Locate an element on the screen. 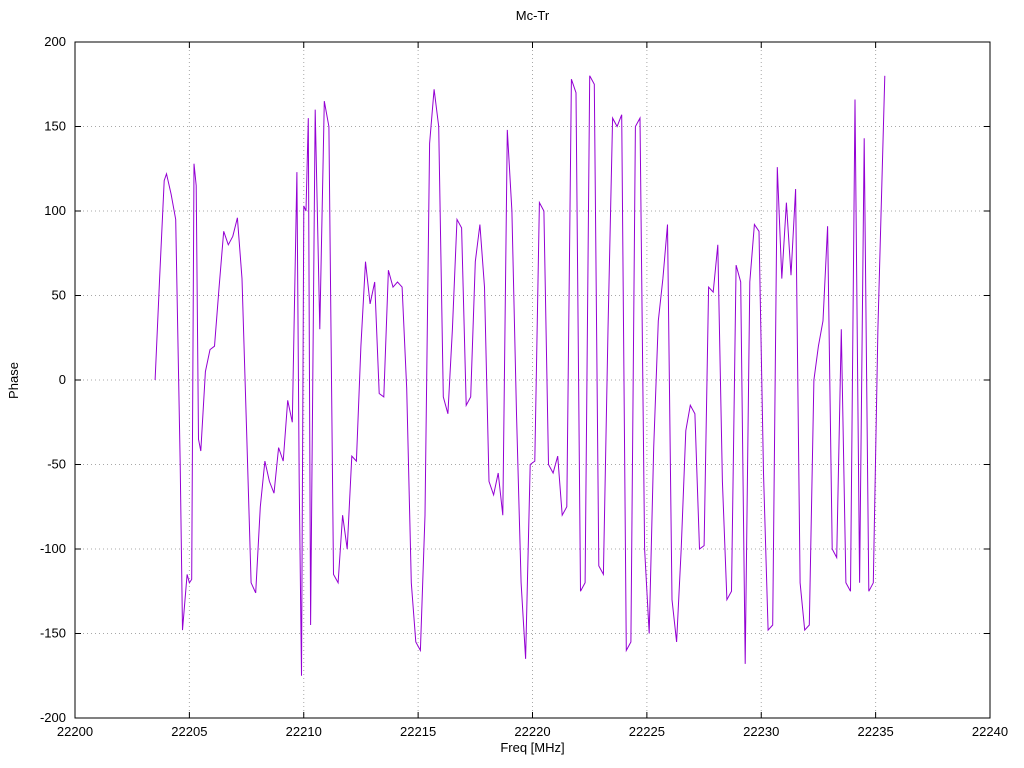  x-tick-label: 22215 is located at coordinates (418, 731).